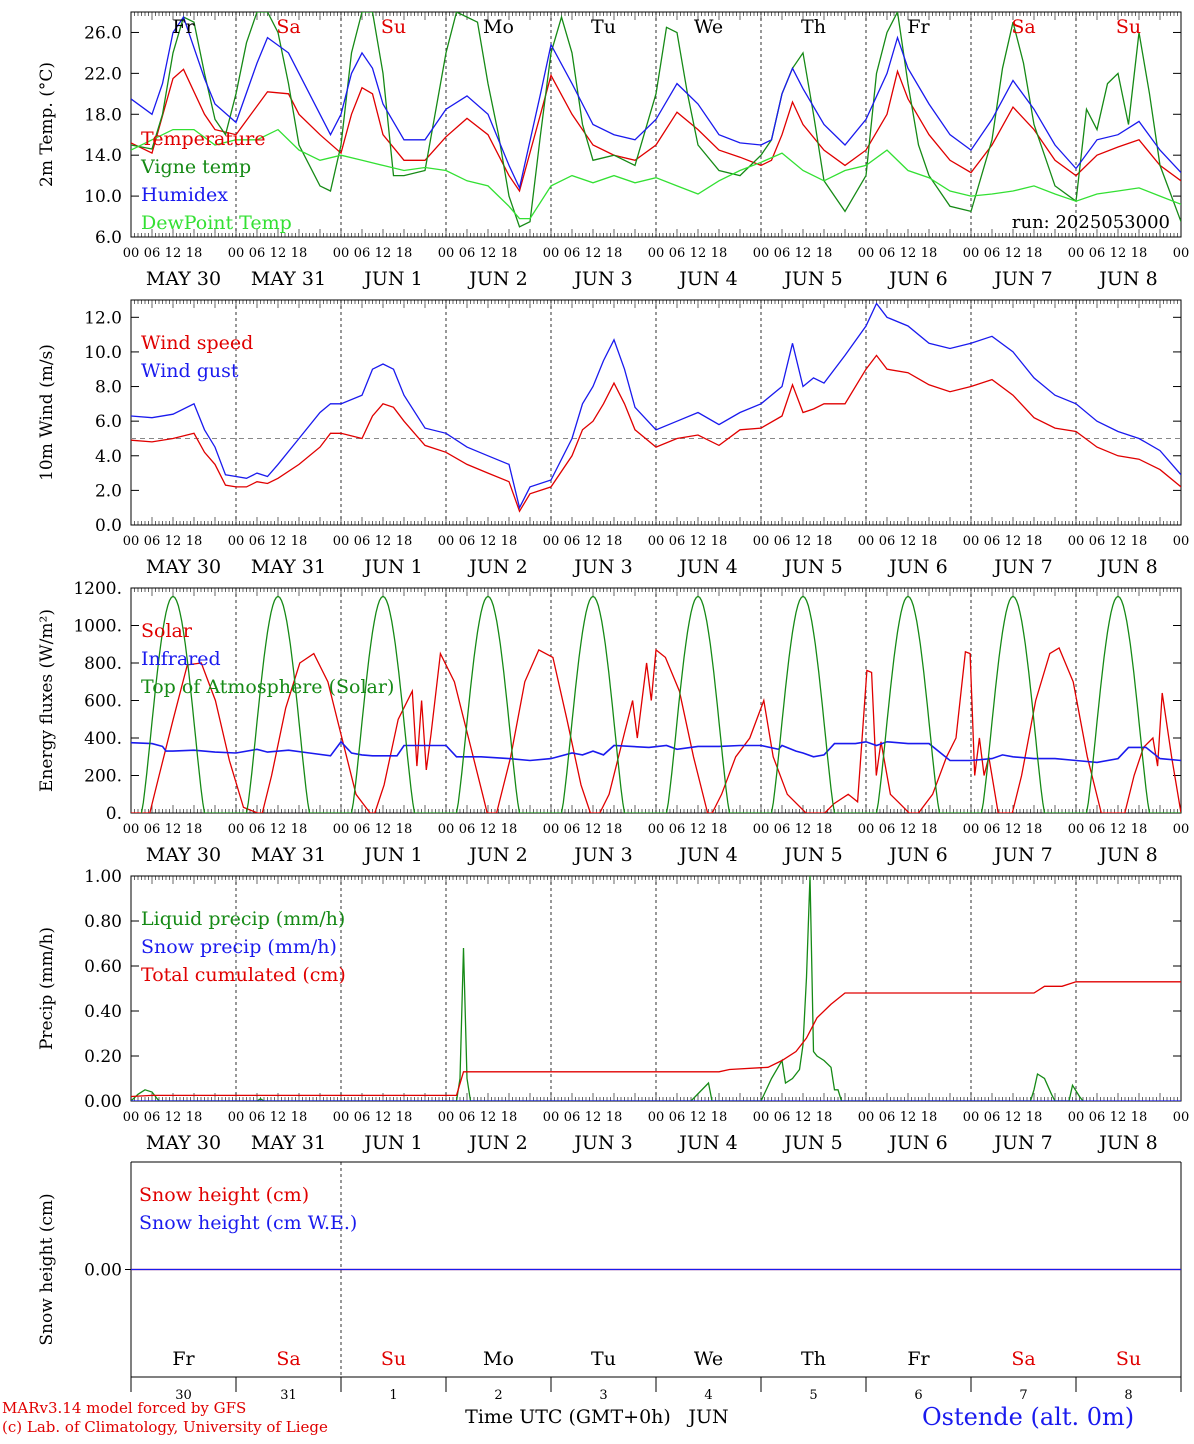  I want to click on legend-entry: Total cumulated (cm), so click(243, 975).